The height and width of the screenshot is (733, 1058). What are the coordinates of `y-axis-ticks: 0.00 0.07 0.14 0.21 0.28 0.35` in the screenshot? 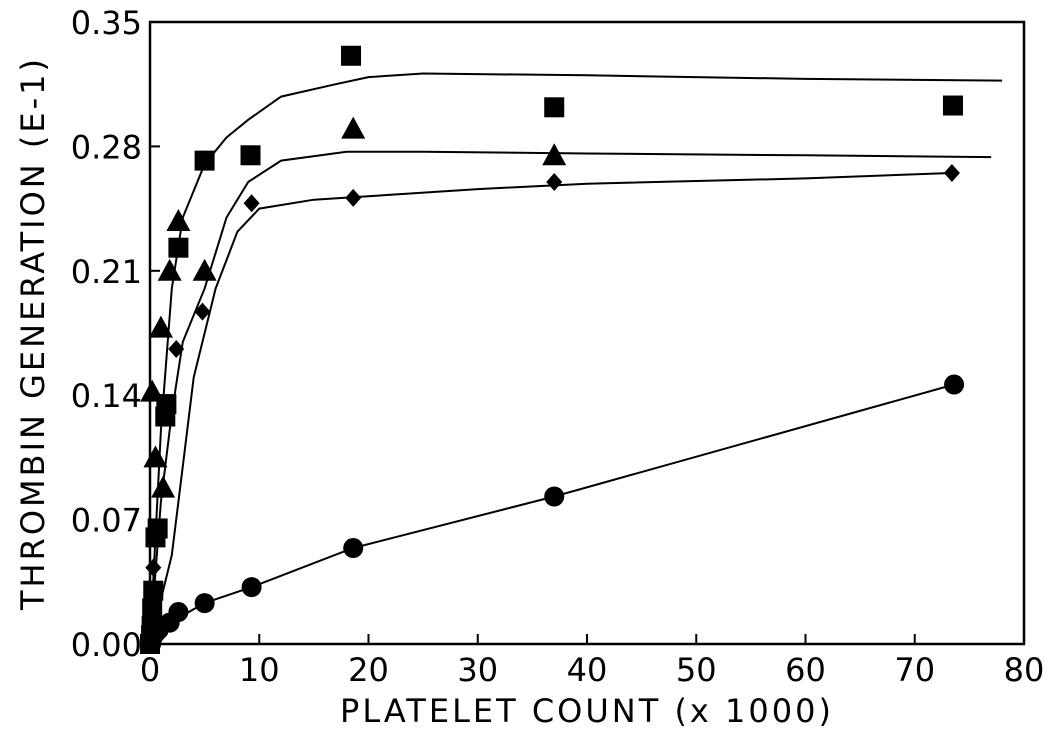 It's located at (115, 334).